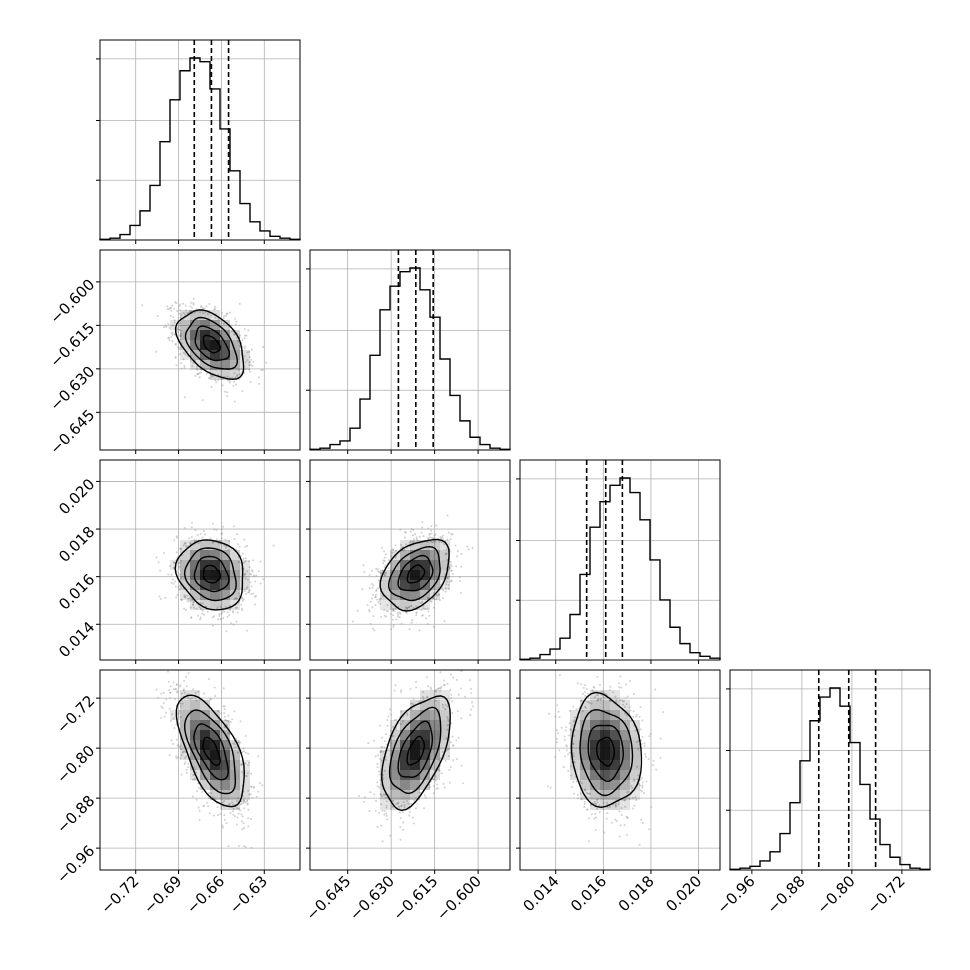 This screenshot has height=970, width=970. I want to click on y-tick-label: 0.016, so click(76, 591).